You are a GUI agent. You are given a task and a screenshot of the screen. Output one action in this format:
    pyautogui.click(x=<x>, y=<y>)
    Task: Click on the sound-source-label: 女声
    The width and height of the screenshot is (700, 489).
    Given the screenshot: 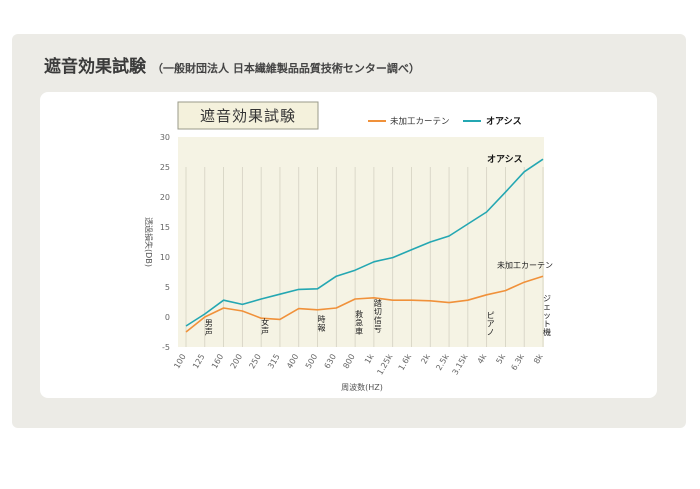 What is the action you would take?
    pyautogui.click(x=265, y=326)
    